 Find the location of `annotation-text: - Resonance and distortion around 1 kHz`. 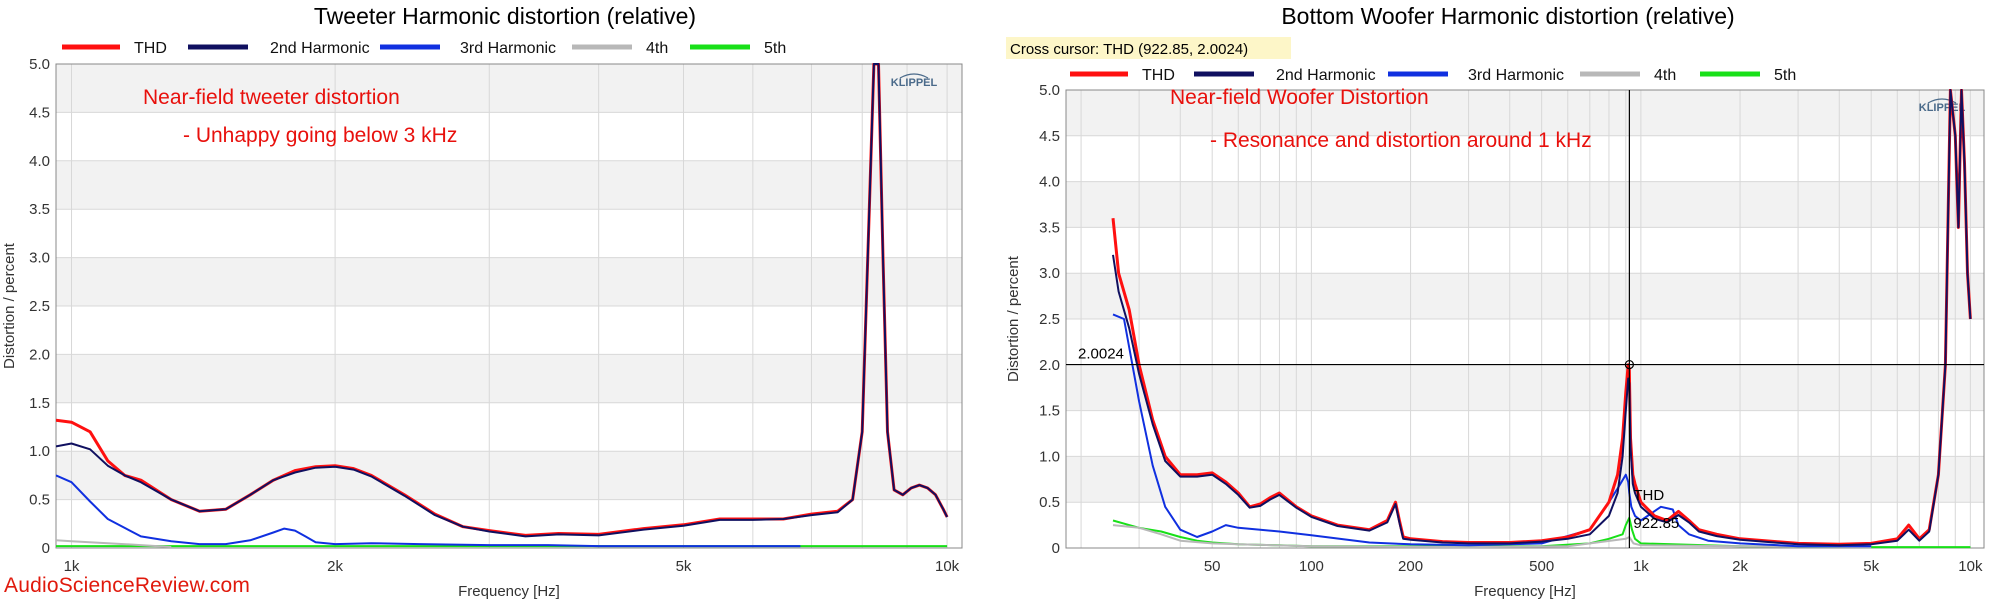

annotation-text: - Resonance and distortion around 1 kHz is located at coordinates (1401, 140).